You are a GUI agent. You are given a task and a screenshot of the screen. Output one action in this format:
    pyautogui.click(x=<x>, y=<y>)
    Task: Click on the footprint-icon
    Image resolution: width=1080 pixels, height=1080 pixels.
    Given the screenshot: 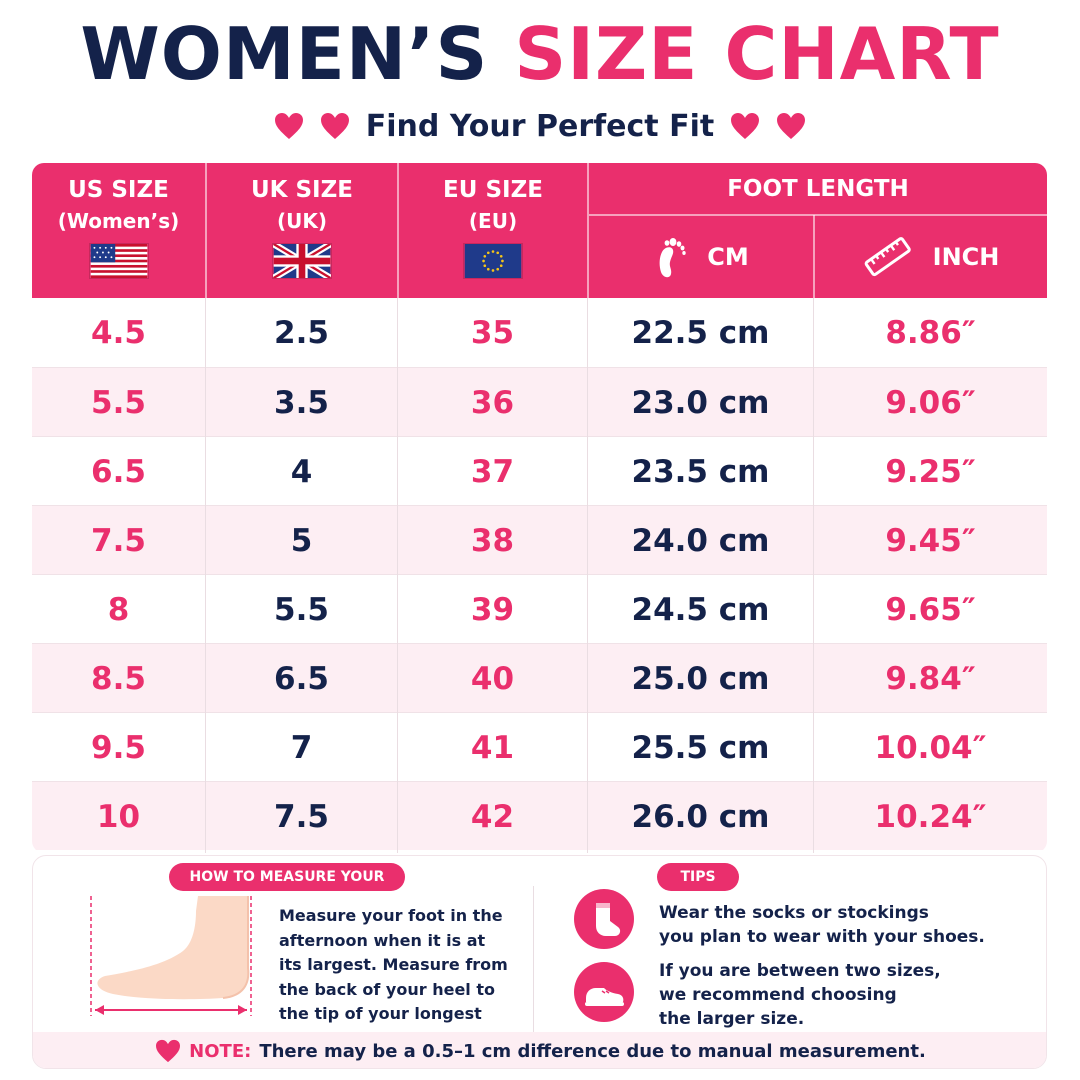 What is the action you would take?
    pyautogui.click(x=672, y=257)
    